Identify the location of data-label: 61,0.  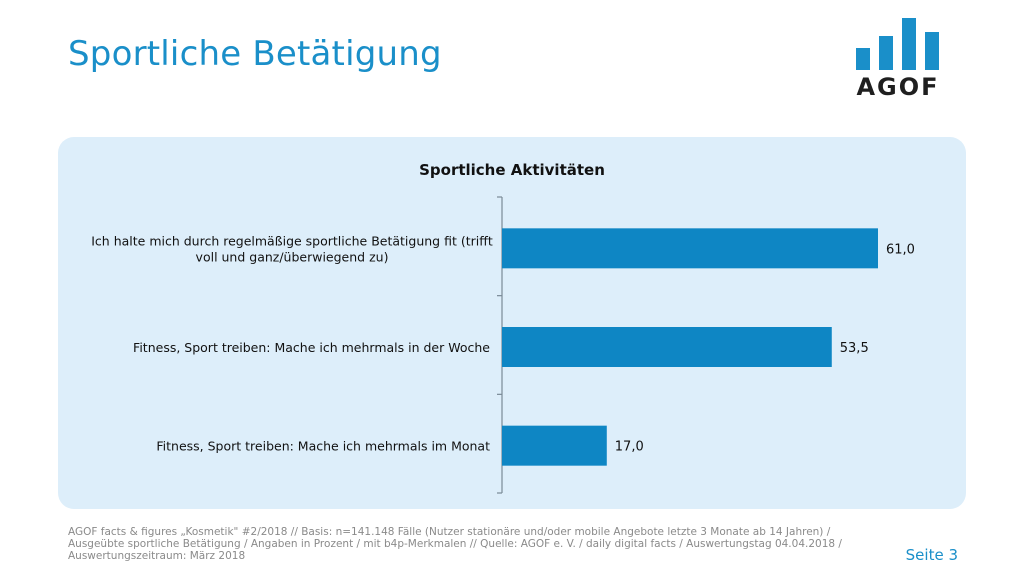
(900, 249).